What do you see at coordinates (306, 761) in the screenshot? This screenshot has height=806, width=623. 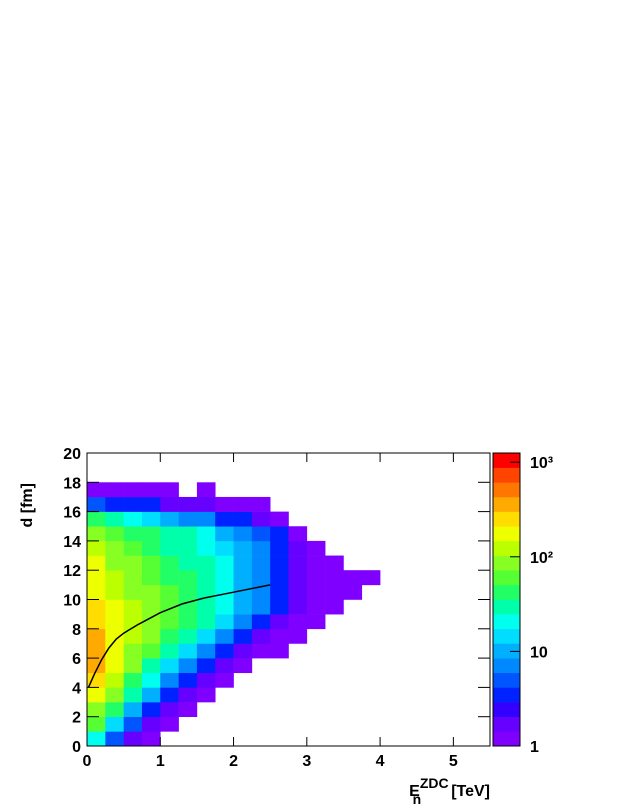 I see `x-tick-label: 3` at bounding box center [306, 761].